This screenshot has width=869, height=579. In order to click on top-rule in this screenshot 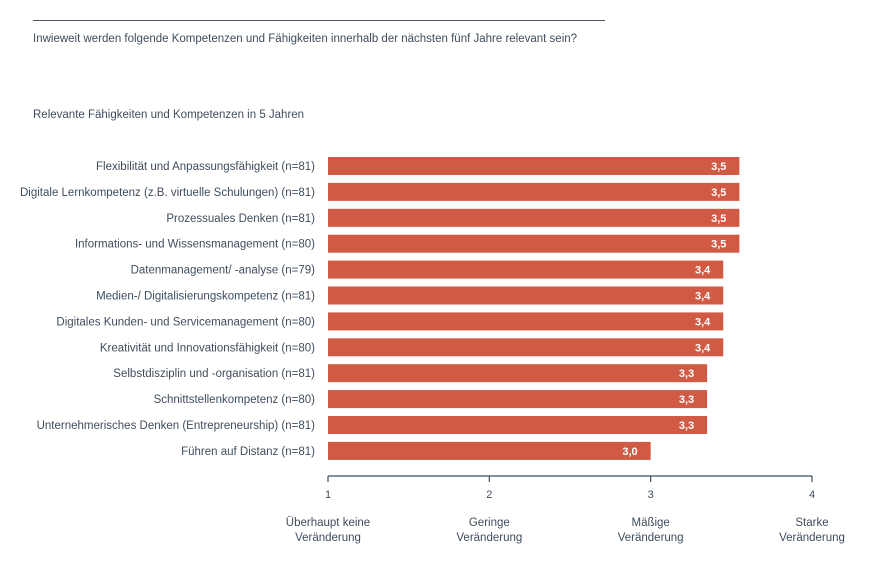, I will do `click(319, 20)`.